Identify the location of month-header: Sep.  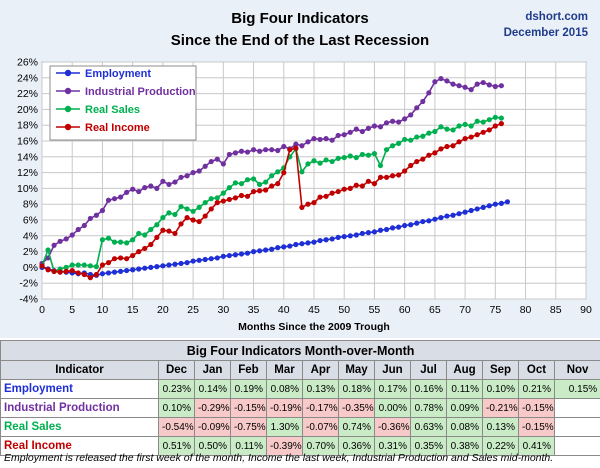
(500, 370).